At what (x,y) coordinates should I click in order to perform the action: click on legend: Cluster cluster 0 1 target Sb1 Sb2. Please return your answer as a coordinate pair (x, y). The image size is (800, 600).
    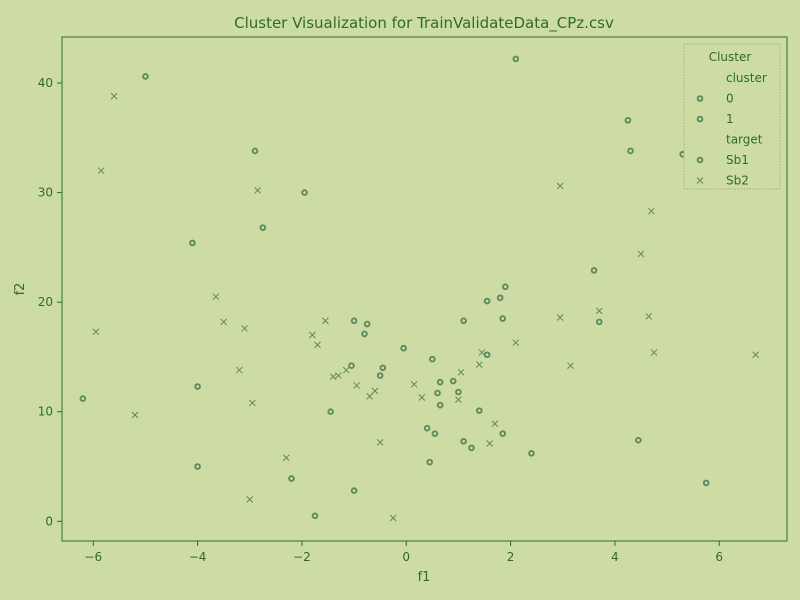
    Looking at the image, I should click on (732, 116).